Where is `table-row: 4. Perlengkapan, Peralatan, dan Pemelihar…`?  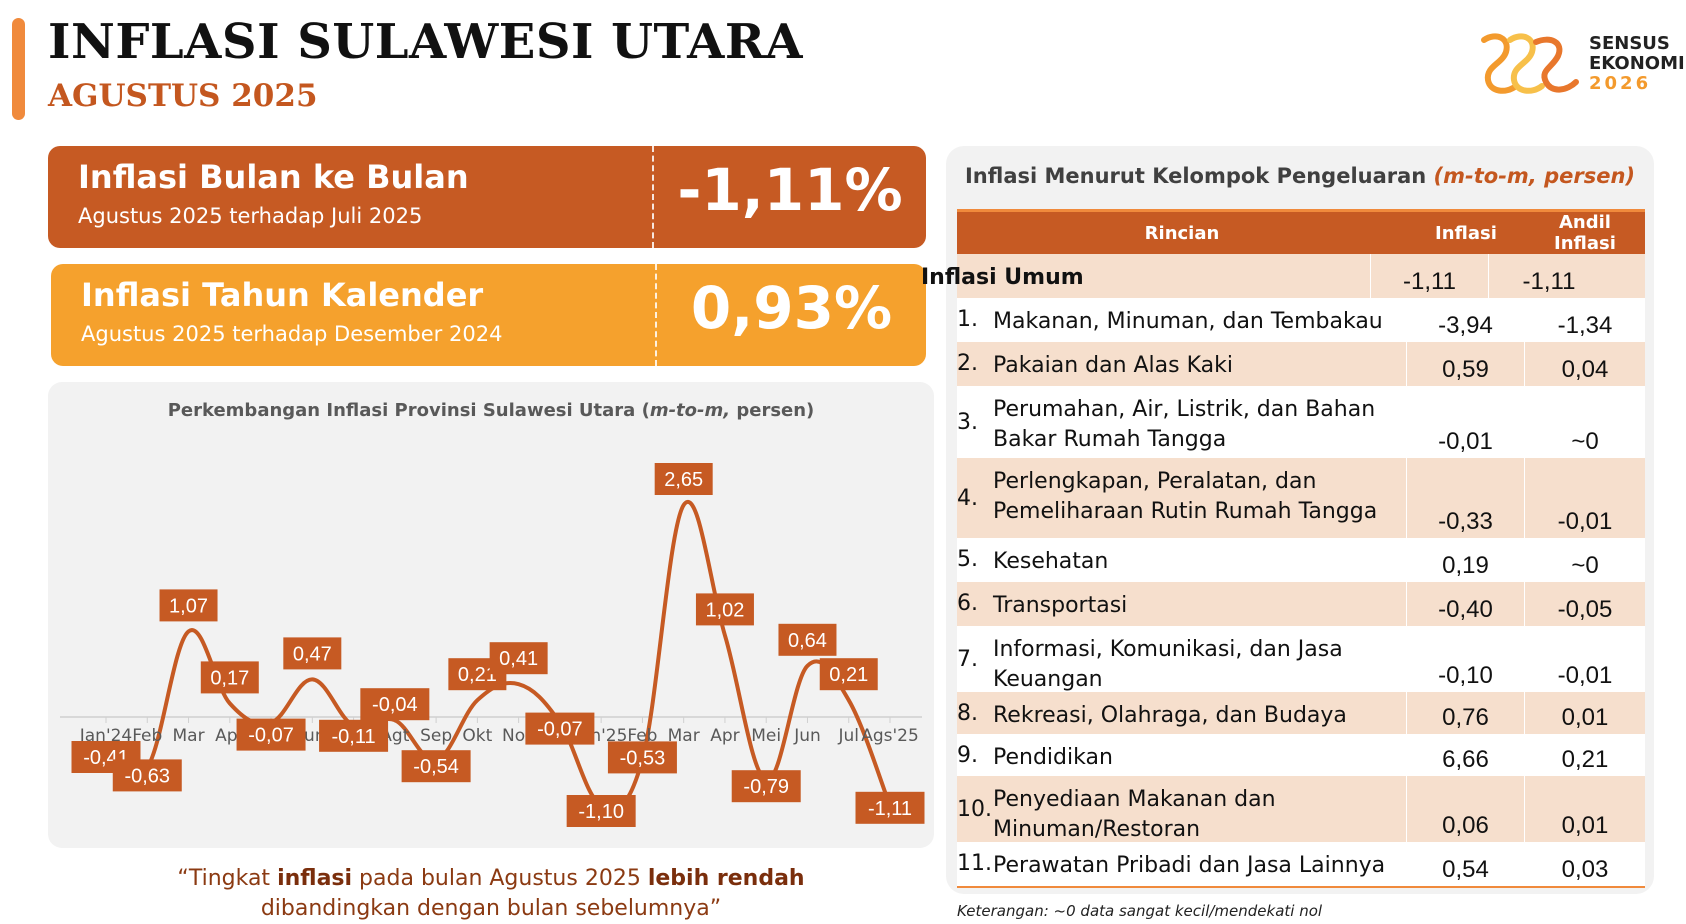 table-row: 4. Perlengkapan, Peralatan, dan Pemelihar… is located at coordinates (1301, 498).